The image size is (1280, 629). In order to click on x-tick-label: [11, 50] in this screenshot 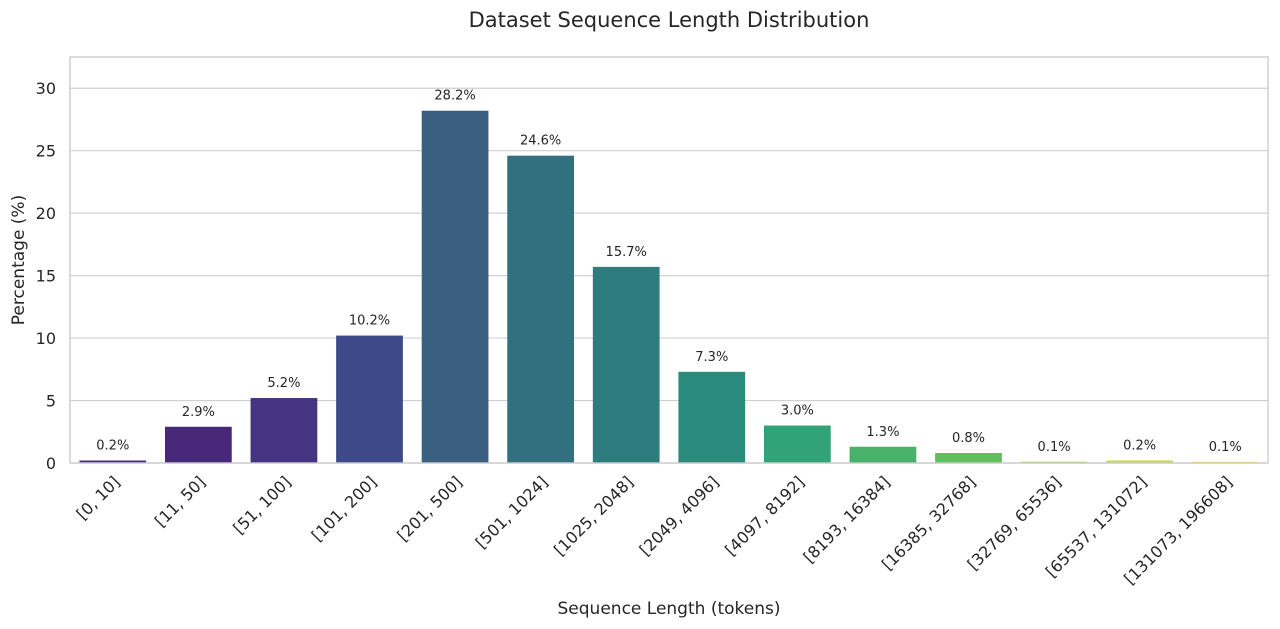, I will do `click(180, 501)`.